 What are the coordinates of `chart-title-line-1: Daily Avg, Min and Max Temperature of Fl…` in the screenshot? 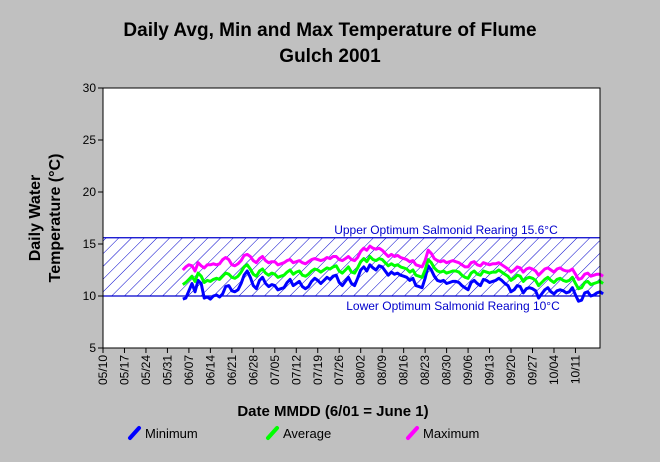 It's located at (329, 30).